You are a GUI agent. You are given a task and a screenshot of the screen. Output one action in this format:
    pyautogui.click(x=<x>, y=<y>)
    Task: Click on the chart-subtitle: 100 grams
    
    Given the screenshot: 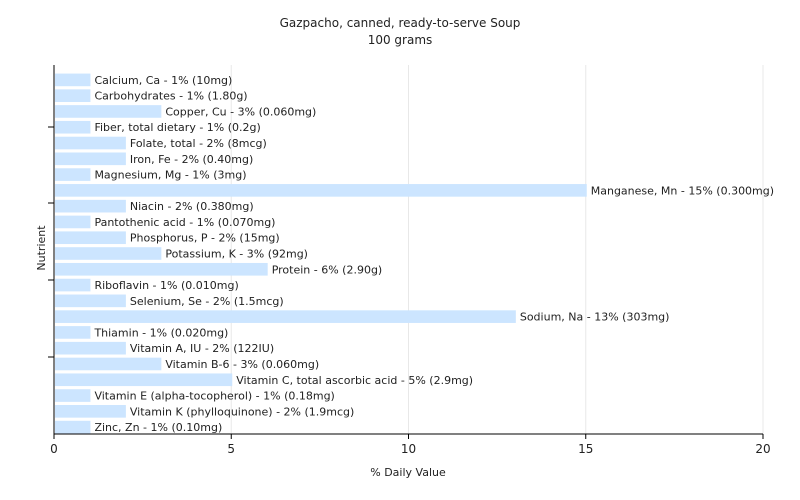 What is the action you would take?
    pyautogui.click(x=400, y=40)
    